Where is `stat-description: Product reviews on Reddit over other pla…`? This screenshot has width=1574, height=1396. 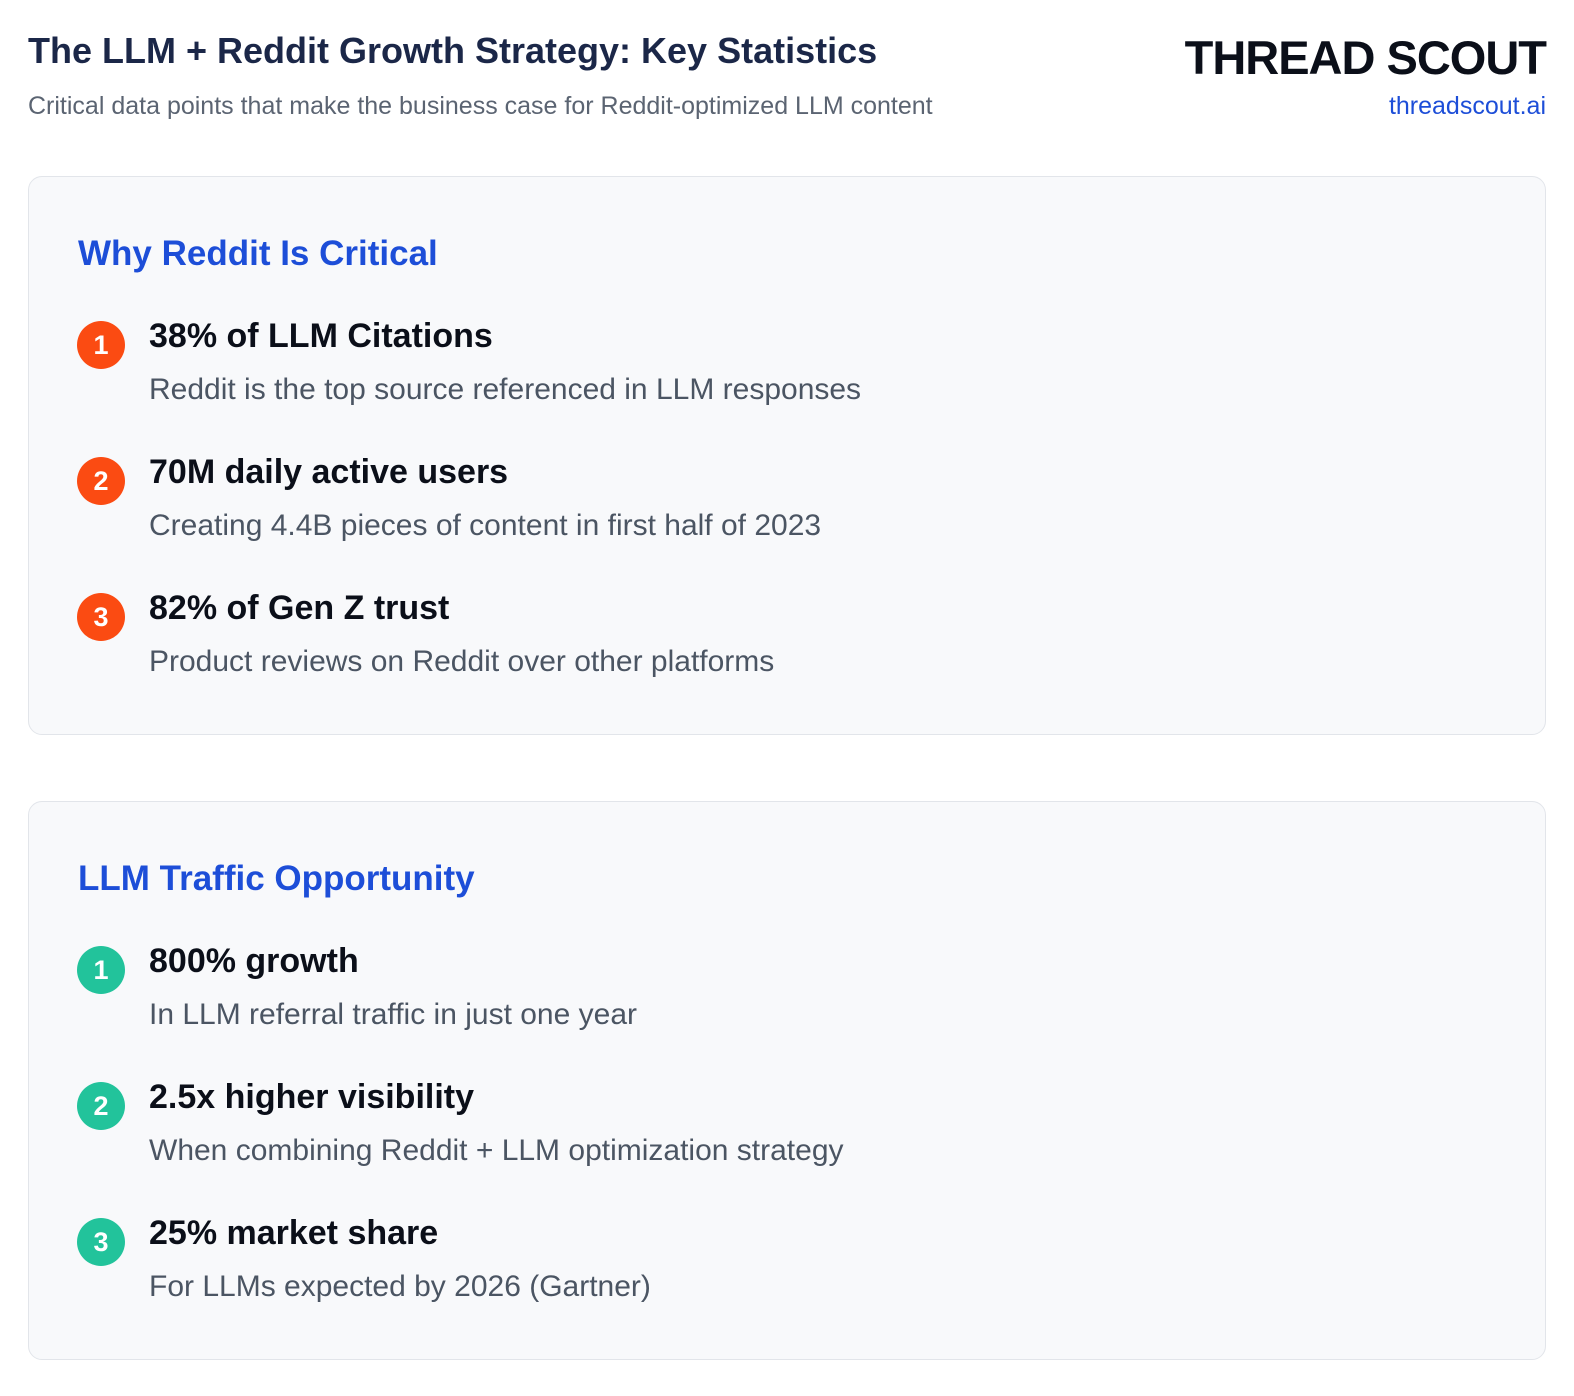
stat-description: Product reviews on Reddit over other pla… is located at coordinates (462, 661).